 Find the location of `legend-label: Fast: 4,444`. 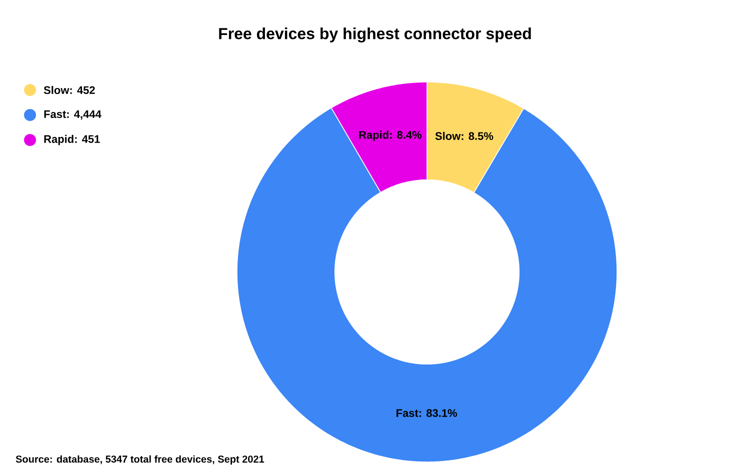

legend-label: Fast: 4,444 is located at coordinates (73, 115).